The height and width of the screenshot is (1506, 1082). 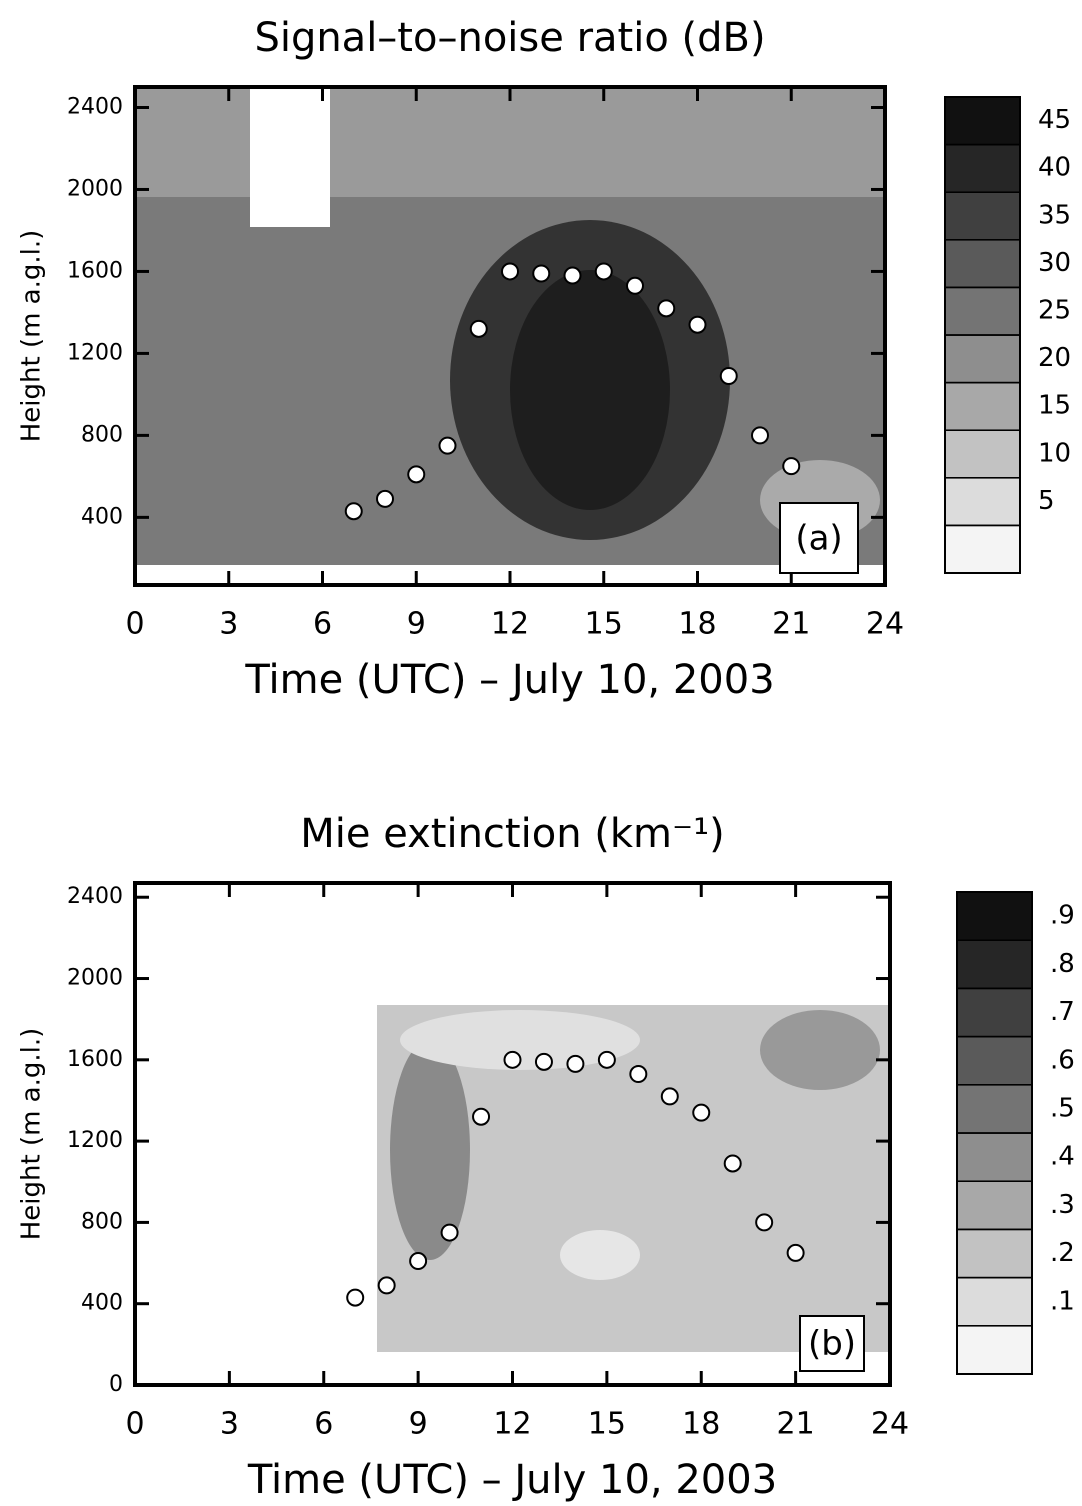 What do you see at coordinates (1054, 311) in the screenshot?
I see `colorbar-tick-label: 25` at bounding box center [1054, 311].